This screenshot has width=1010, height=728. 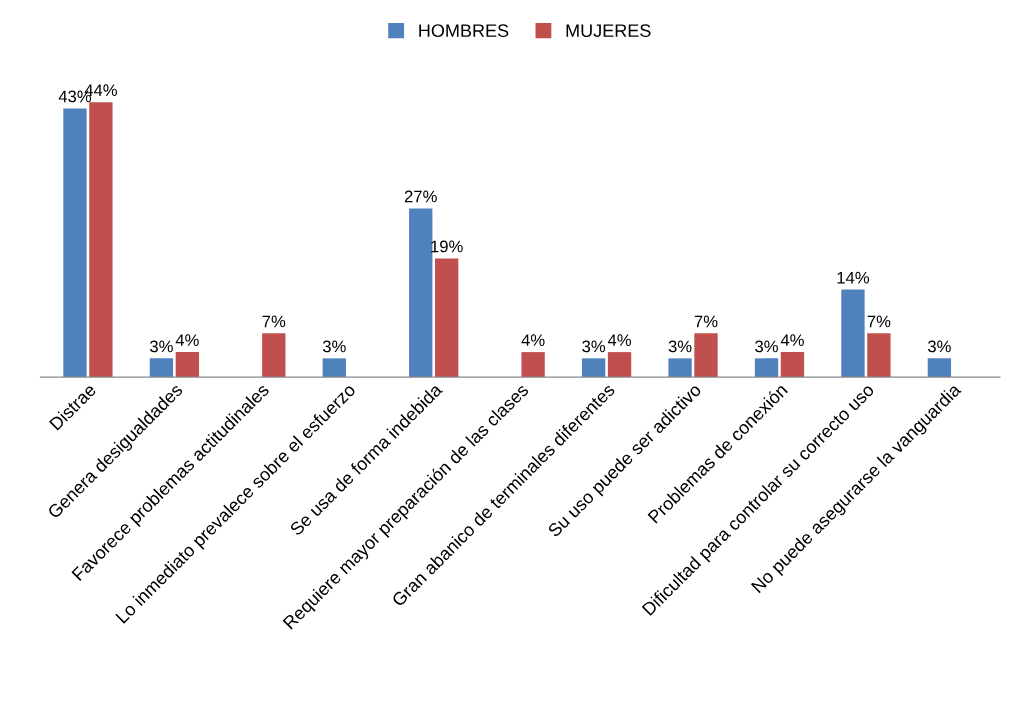 What do you see at coordinates (608, 31) in the screenshot?
I see `legend-label: MUJERES` at bounding box center [608, 31].